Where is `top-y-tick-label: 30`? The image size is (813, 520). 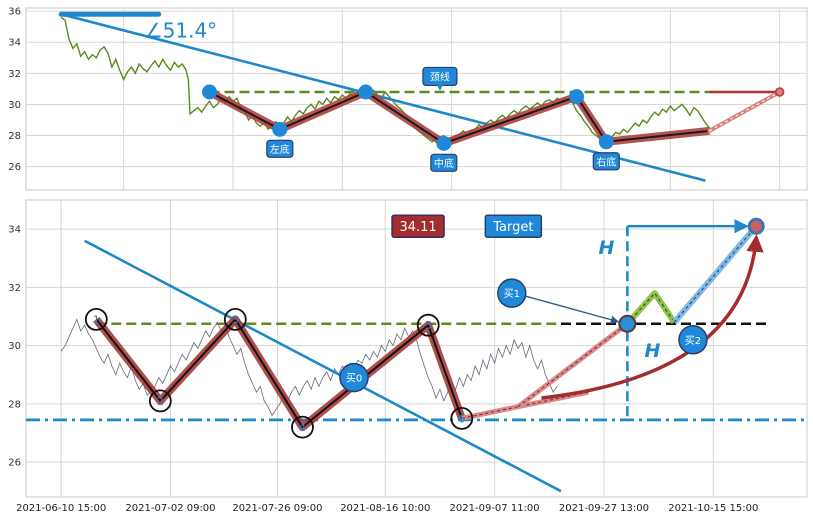
top-y-tick-label: 30 is located at coordinates (14, 105).